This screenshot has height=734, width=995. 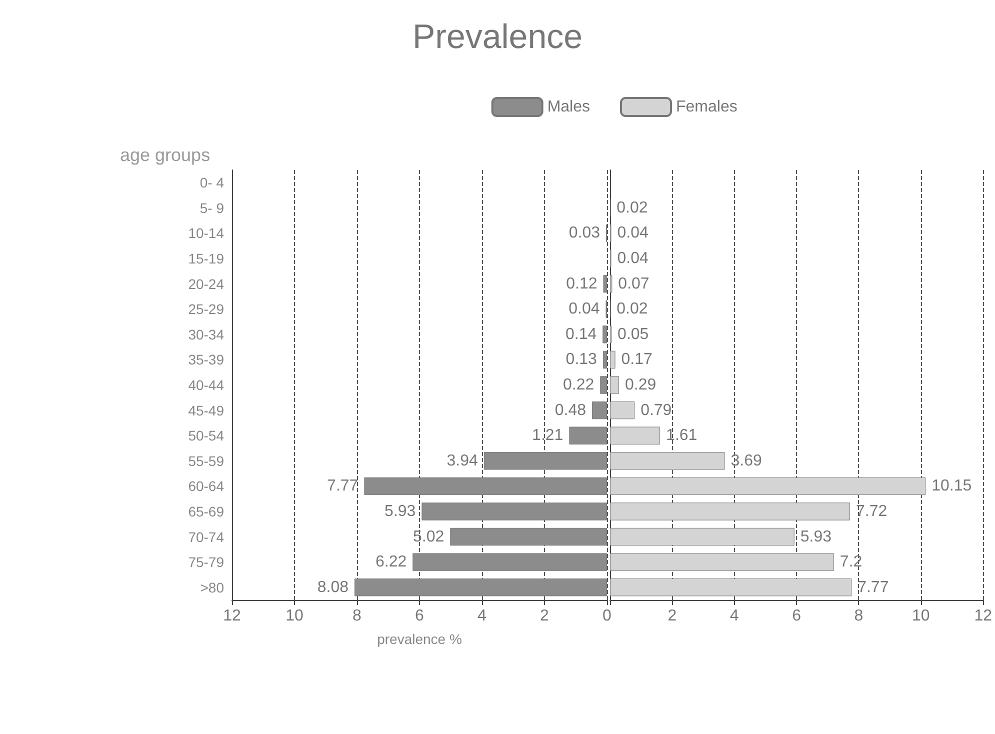 What do you see at coordinates (206, 284) in the screenshot?
I see `y-tick-label: 20-24` at bounding box center [206, 284].